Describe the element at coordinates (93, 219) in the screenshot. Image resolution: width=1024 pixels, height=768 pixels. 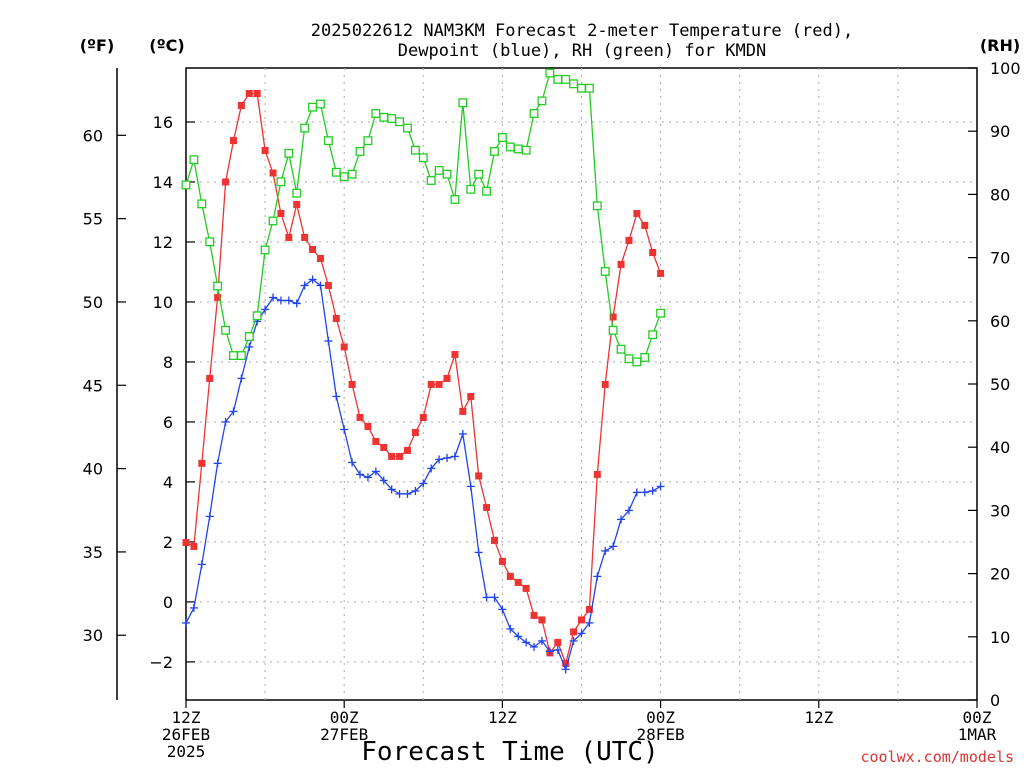
I see `fahrenheit-tick-label: 55` at that location.